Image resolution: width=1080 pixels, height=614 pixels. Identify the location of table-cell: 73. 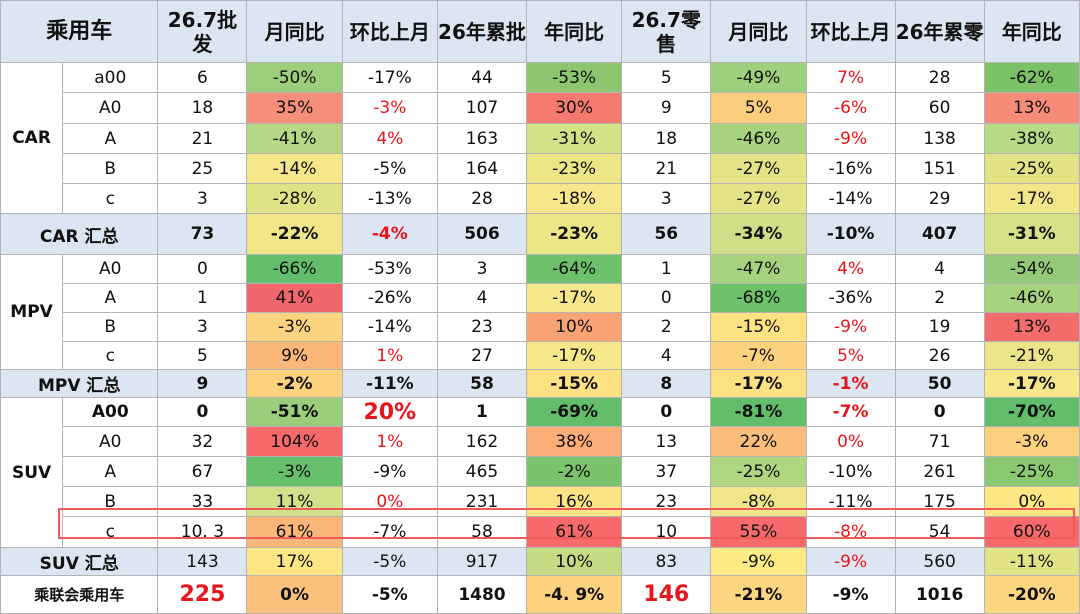
(202, 234).